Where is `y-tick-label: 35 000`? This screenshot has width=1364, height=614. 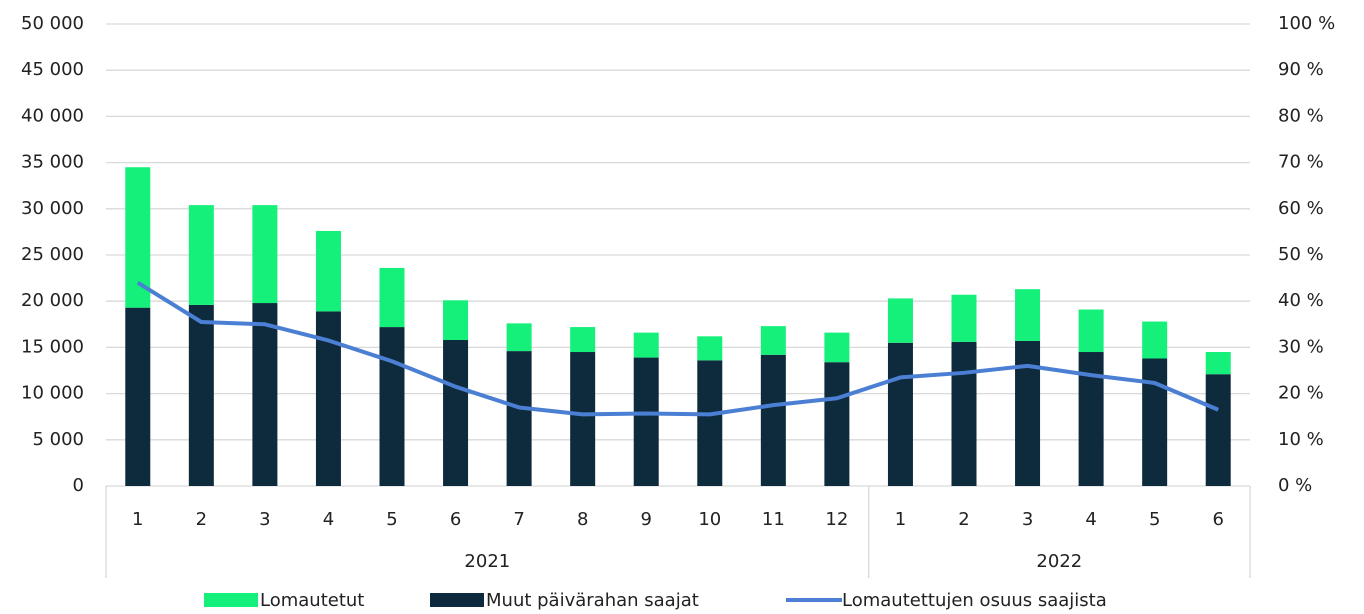
y-tick-label: 35 000 is located at coordinates (52, 162).